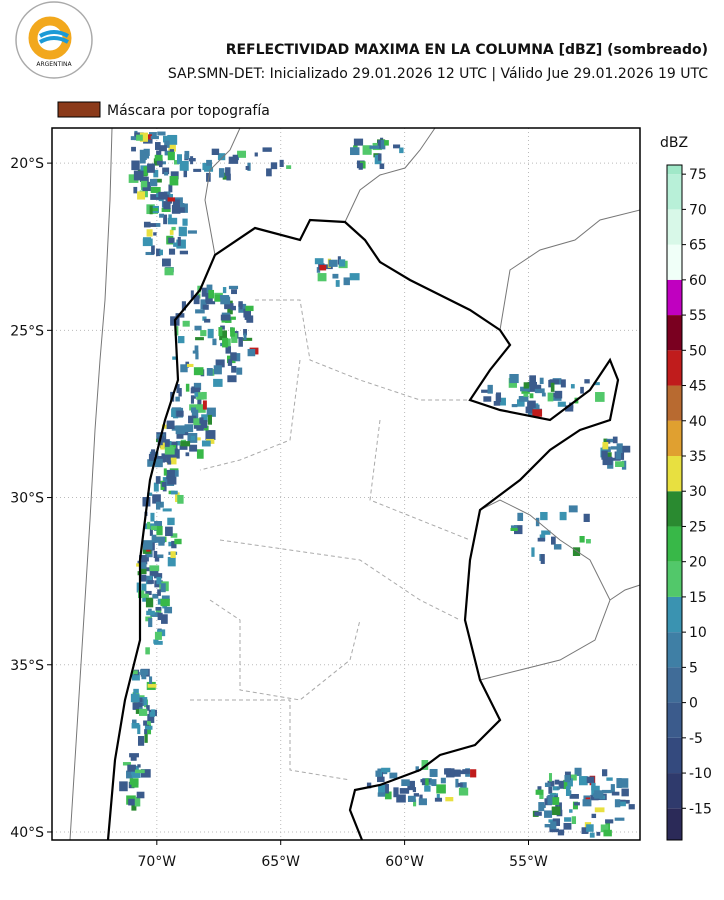  What do you see at coordinates (698, 527) in the screenshot?
I see `colorbar-tick-label: 25` at bounding box center [698, 527].